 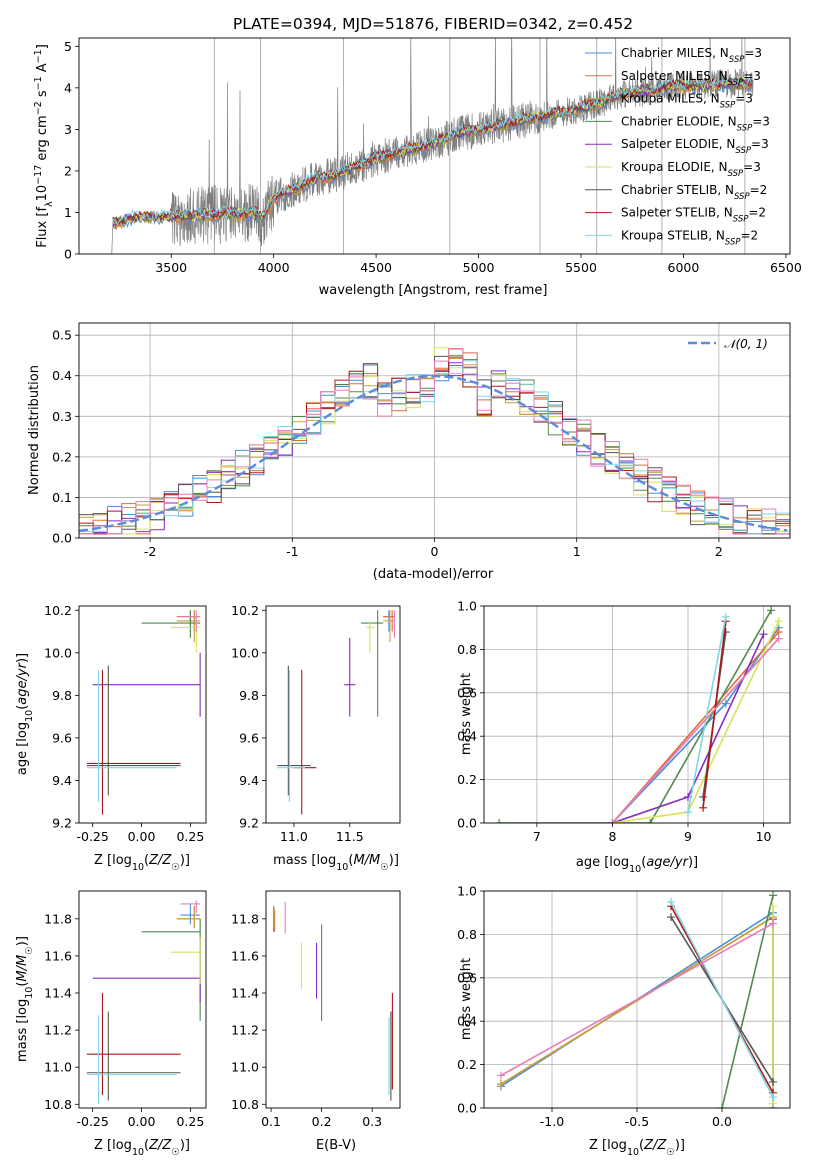 What do you see at coordinates (58, 1030) in the screenshot?
I see `y-tick-label: 11.2` at bounding box center [58, 1030].